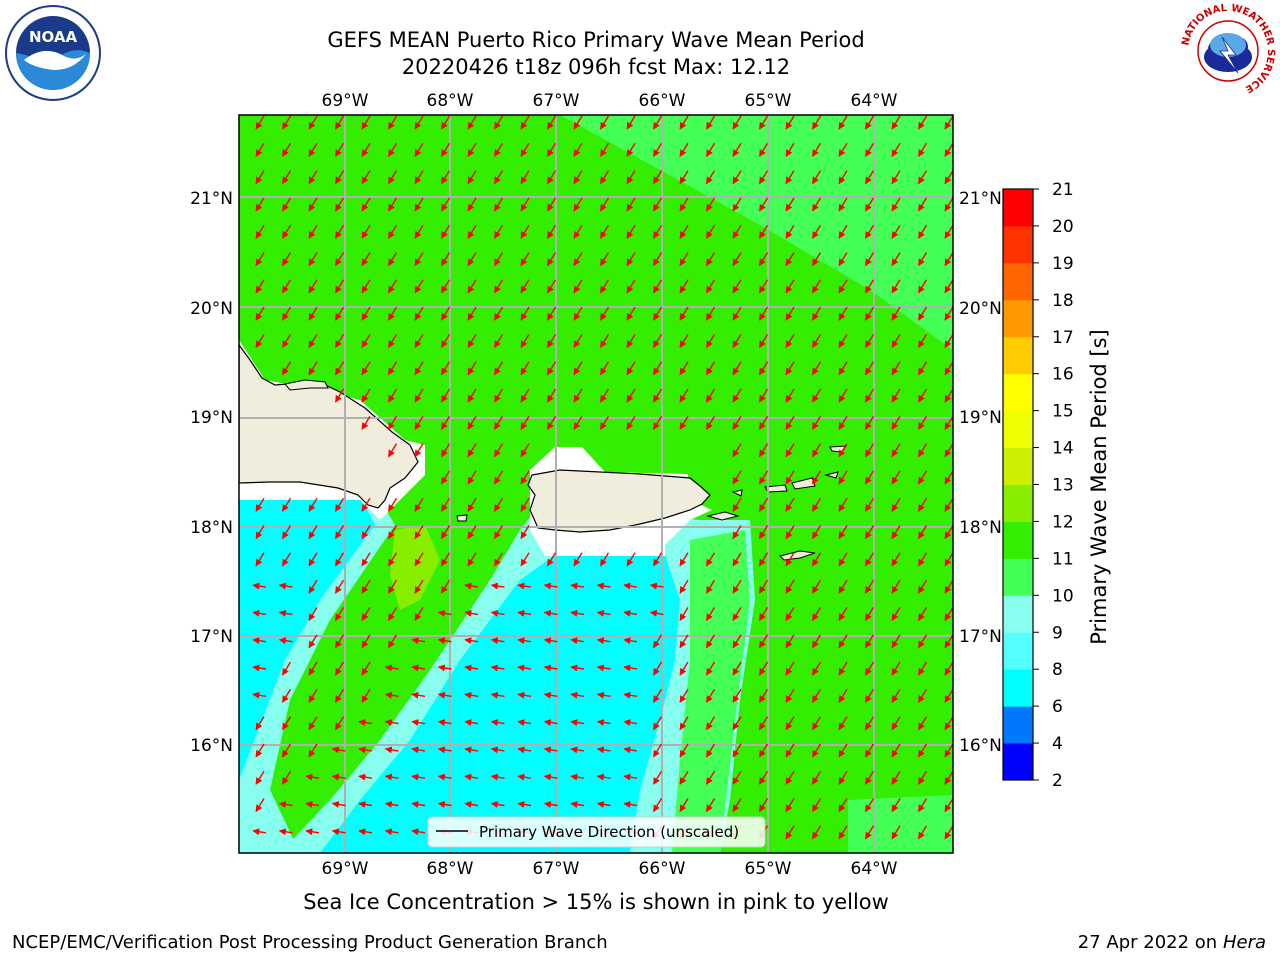  What do you see at coordinates (723, 516) in the screenshot?
I see `vieques-island` at bounding box center [723, 516].